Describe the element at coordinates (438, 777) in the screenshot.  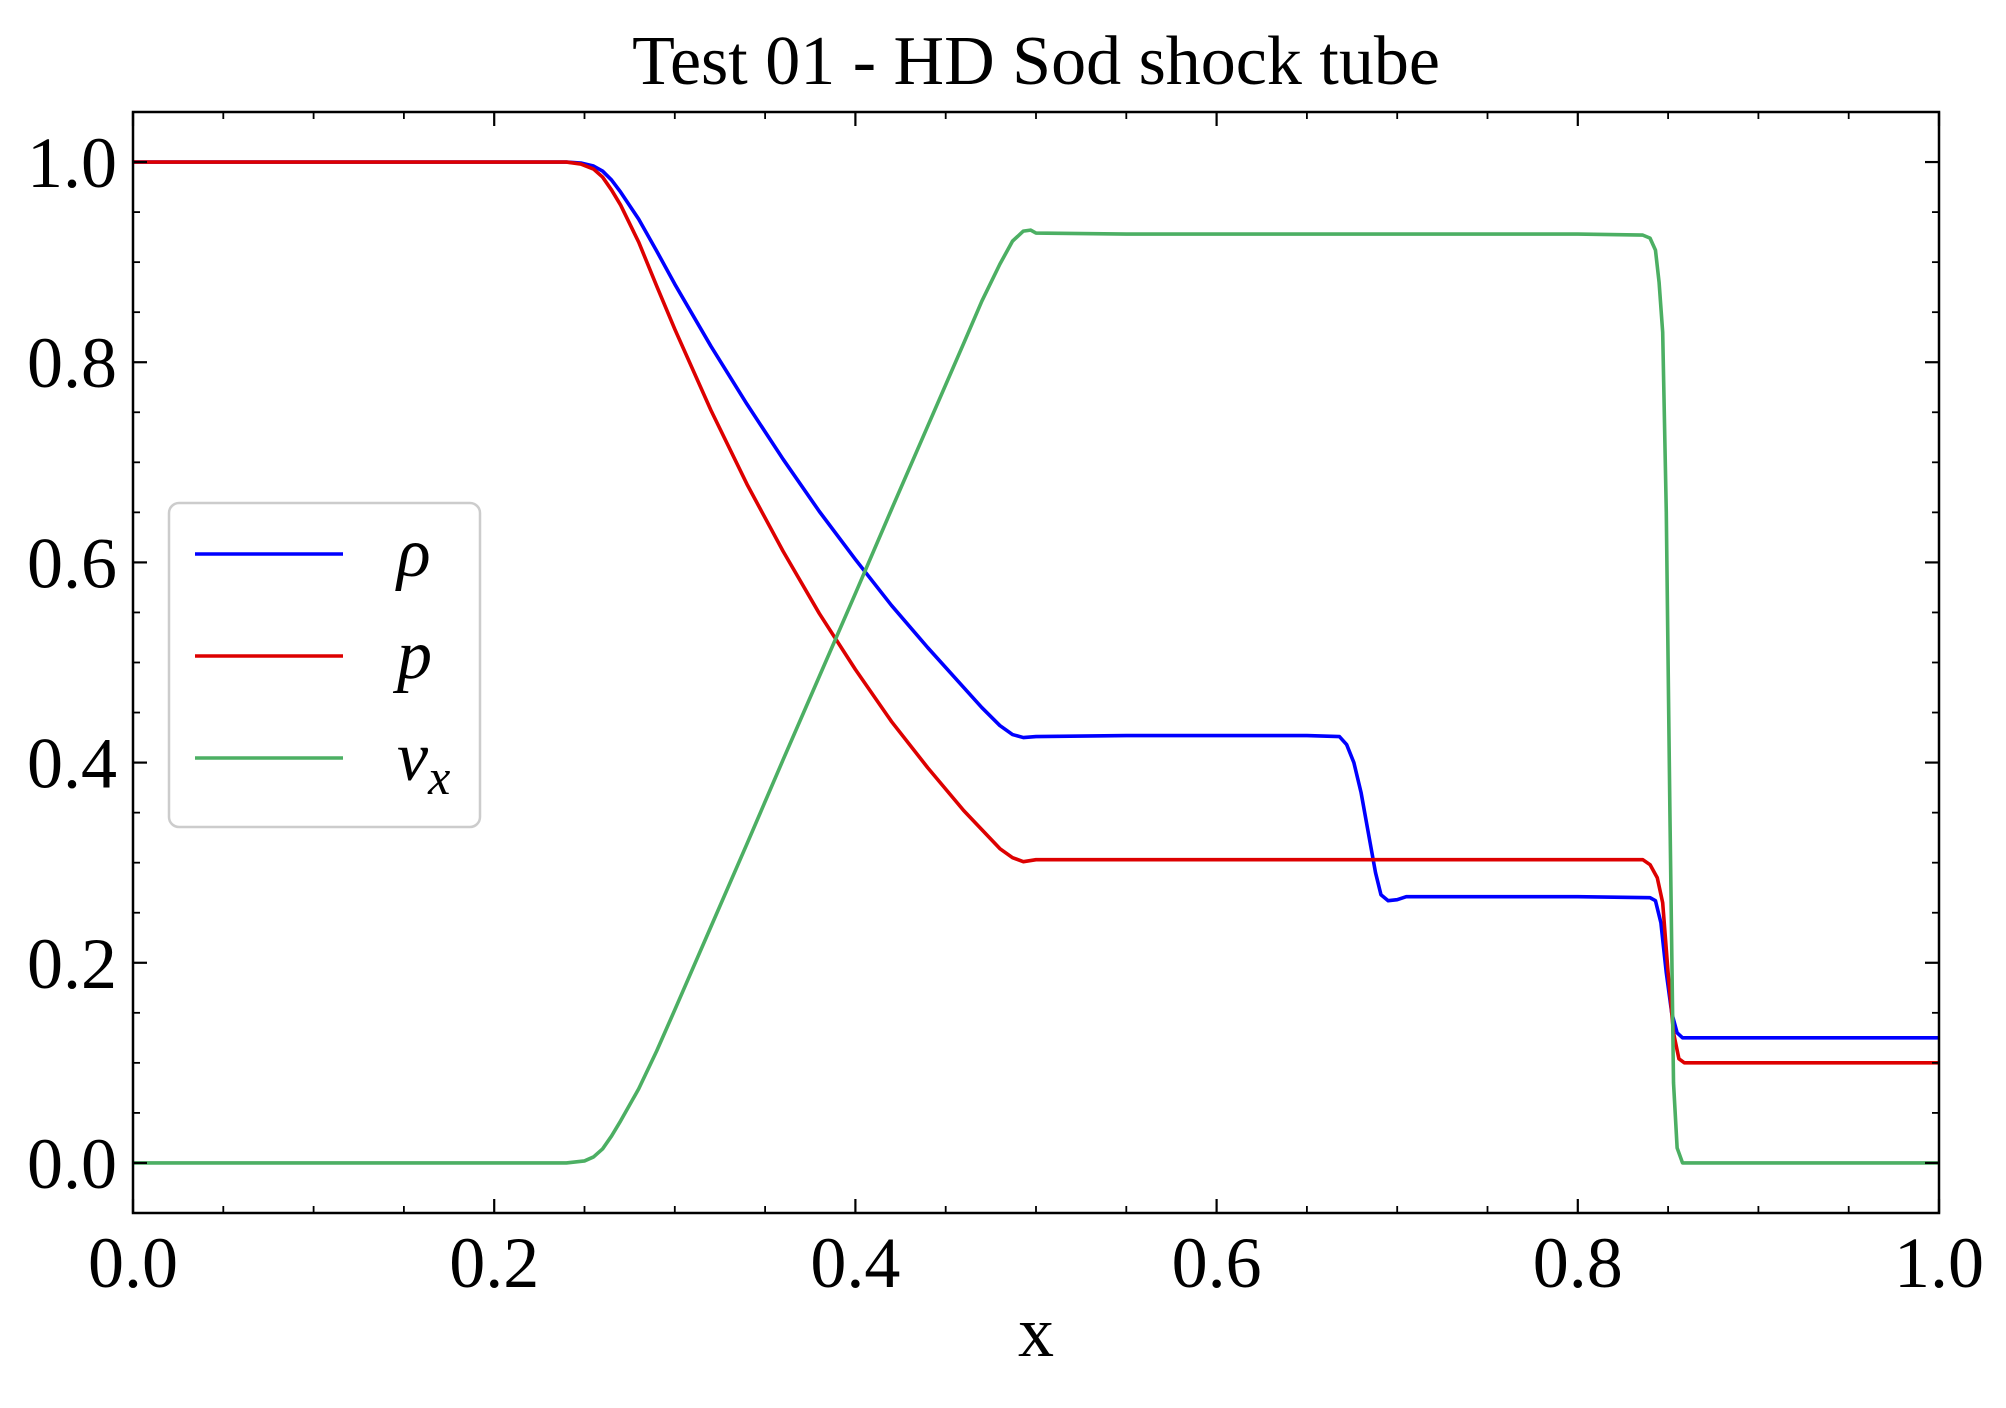
I see `legend-label-vx-subscript: x` at that location.